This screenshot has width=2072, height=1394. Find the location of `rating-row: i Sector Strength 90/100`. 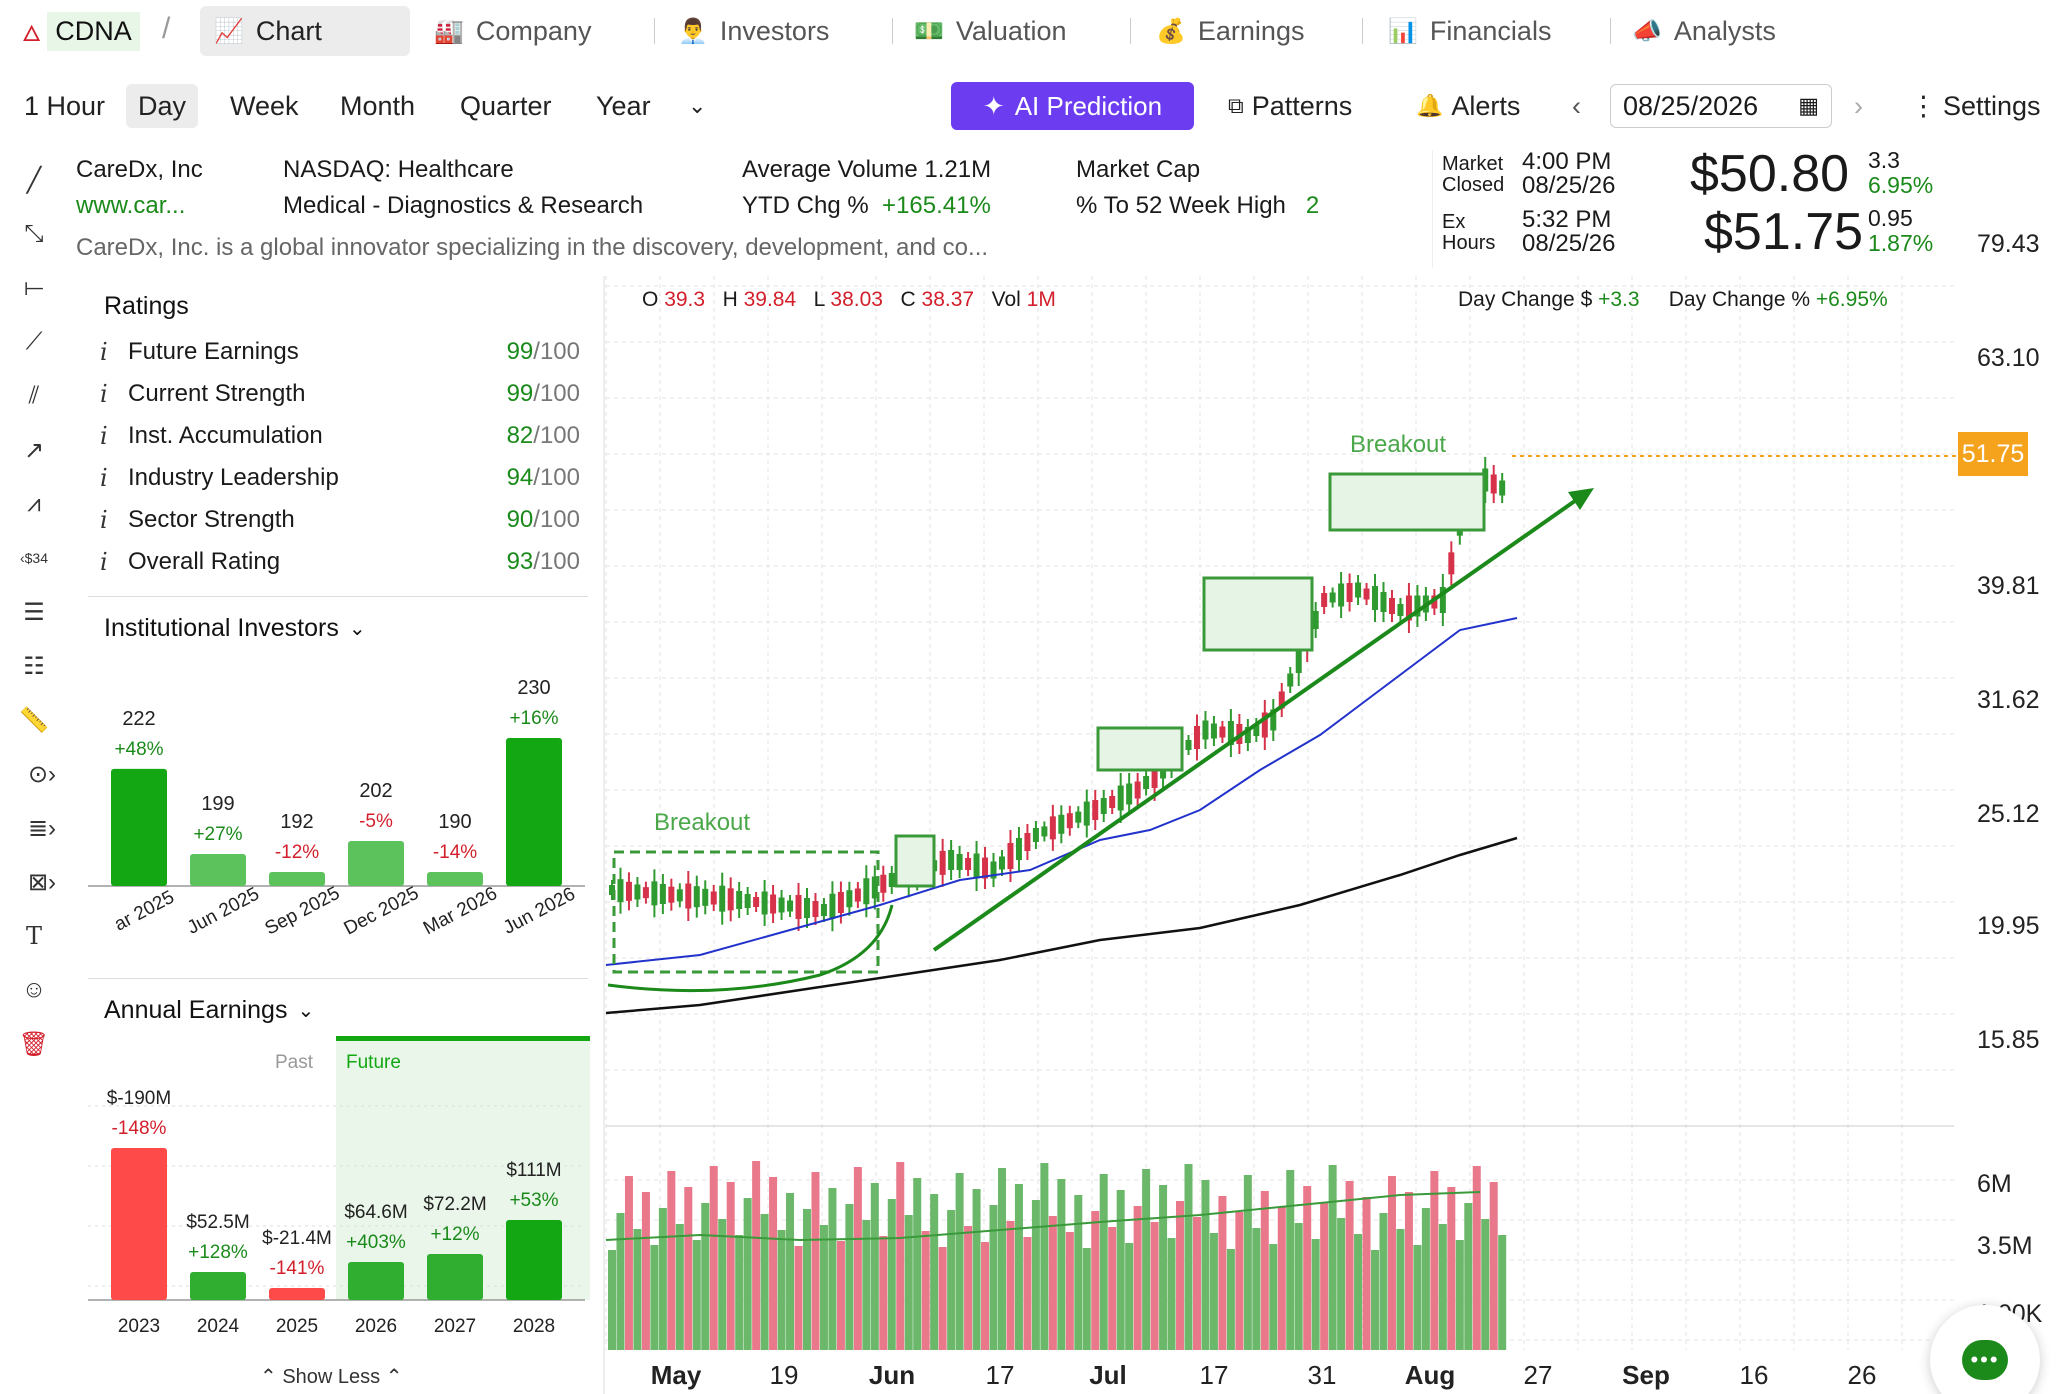

rating-row: i Sector Strength 90/100 is located at coordinates (340, 520).